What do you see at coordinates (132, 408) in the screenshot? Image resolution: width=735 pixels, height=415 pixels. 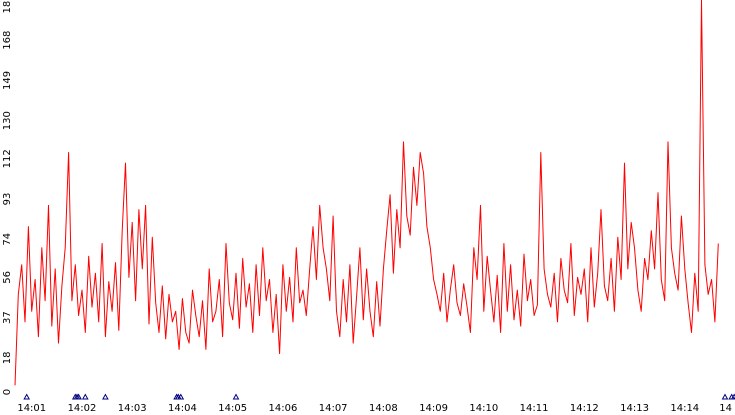 I see `x-tick-label: 14:03` at bounding box center [132, 408].